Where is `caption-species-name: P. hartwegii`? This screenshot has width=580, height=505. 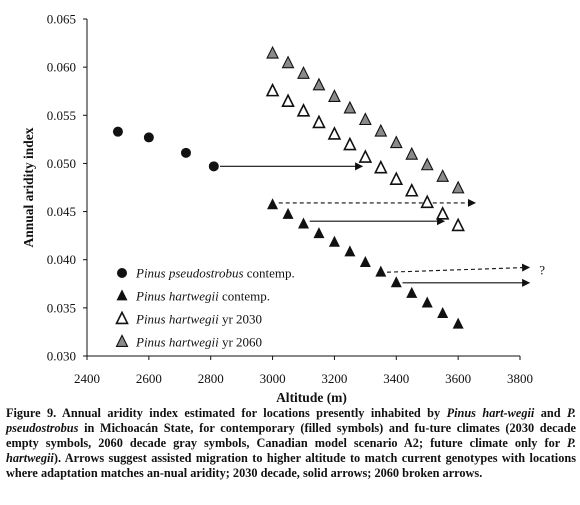
caption-species-name: P. hartwegii is located at coordinates (291, 450).